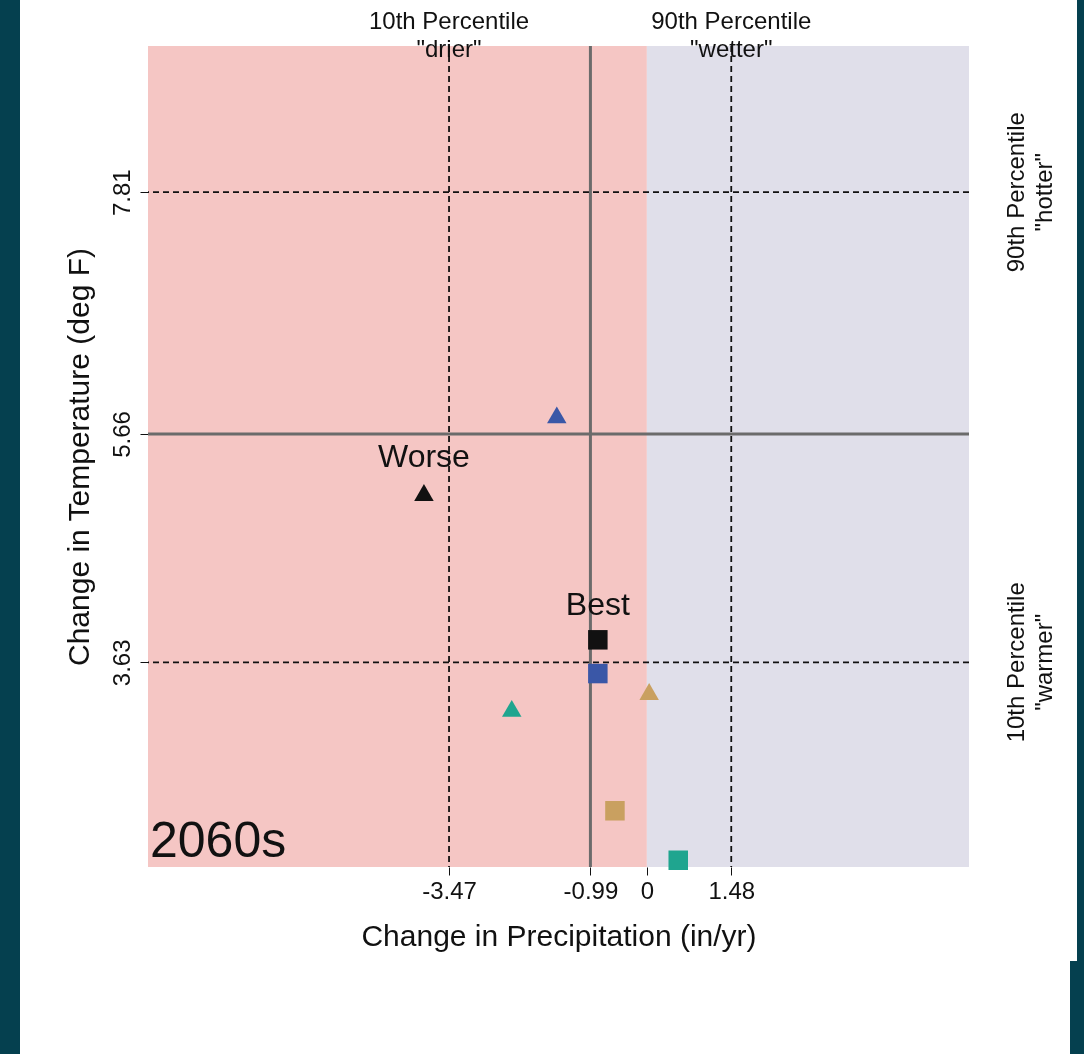 The image size is (1084, 1054). I want to click on x-tick-label: -0.99, so click(591, 890).